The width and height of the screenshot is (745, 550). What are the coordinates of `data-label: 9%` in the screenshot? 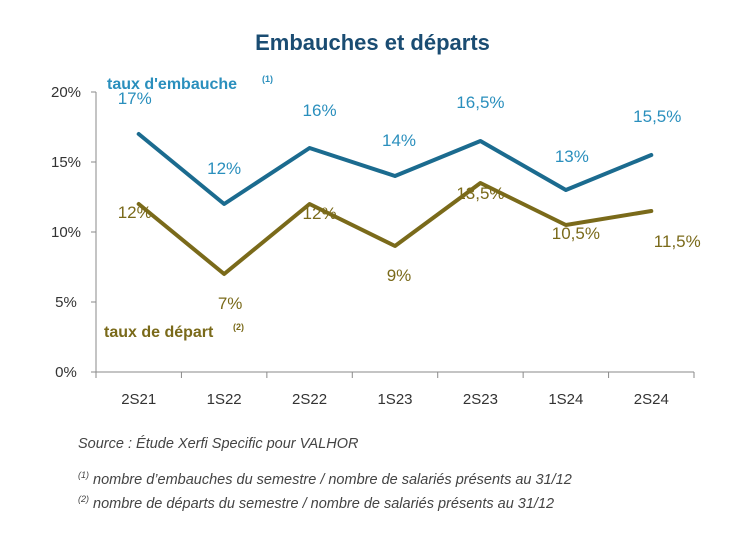 It's located at (399, 275).